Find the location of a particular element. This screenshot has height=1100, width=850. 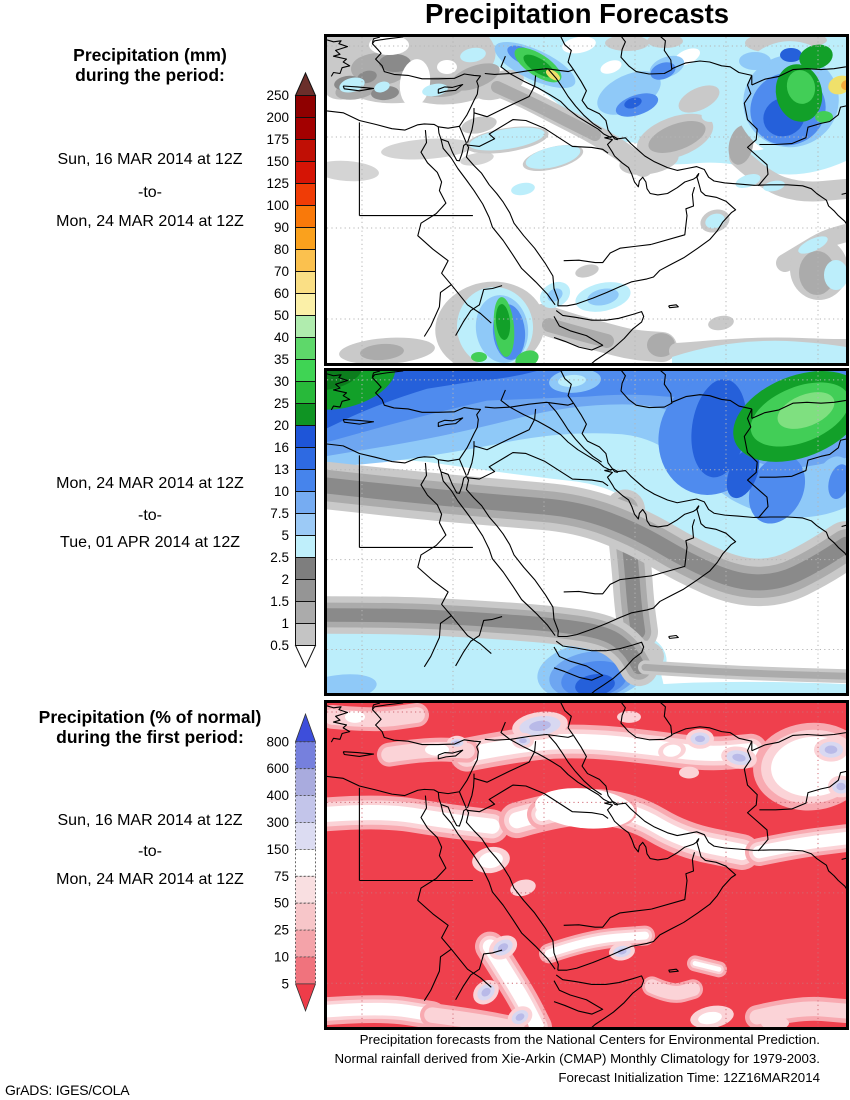

svg-text: 40 is located at coordinates (281, 337).